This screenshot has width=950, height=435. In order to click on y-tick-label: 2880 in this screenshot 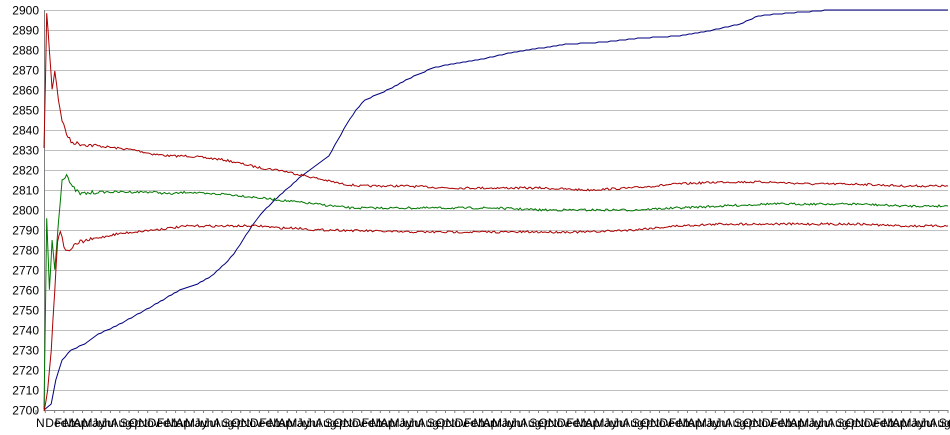, I will do `click(25, 51)`.